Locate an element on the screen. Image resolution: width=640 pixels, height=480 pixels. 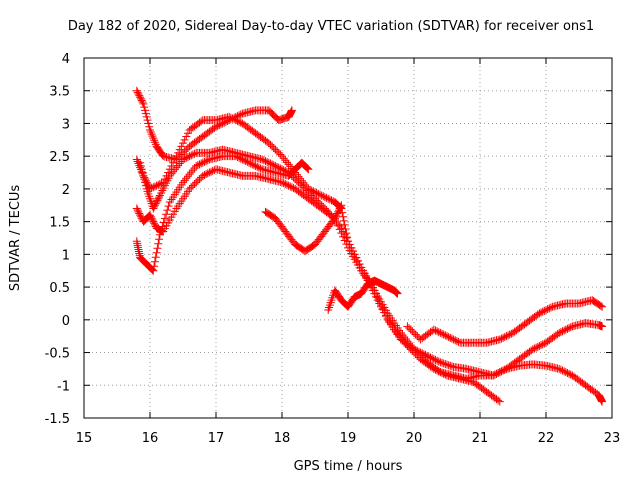
y-tick-label: -0.5 is located at coordinates (57, 354).